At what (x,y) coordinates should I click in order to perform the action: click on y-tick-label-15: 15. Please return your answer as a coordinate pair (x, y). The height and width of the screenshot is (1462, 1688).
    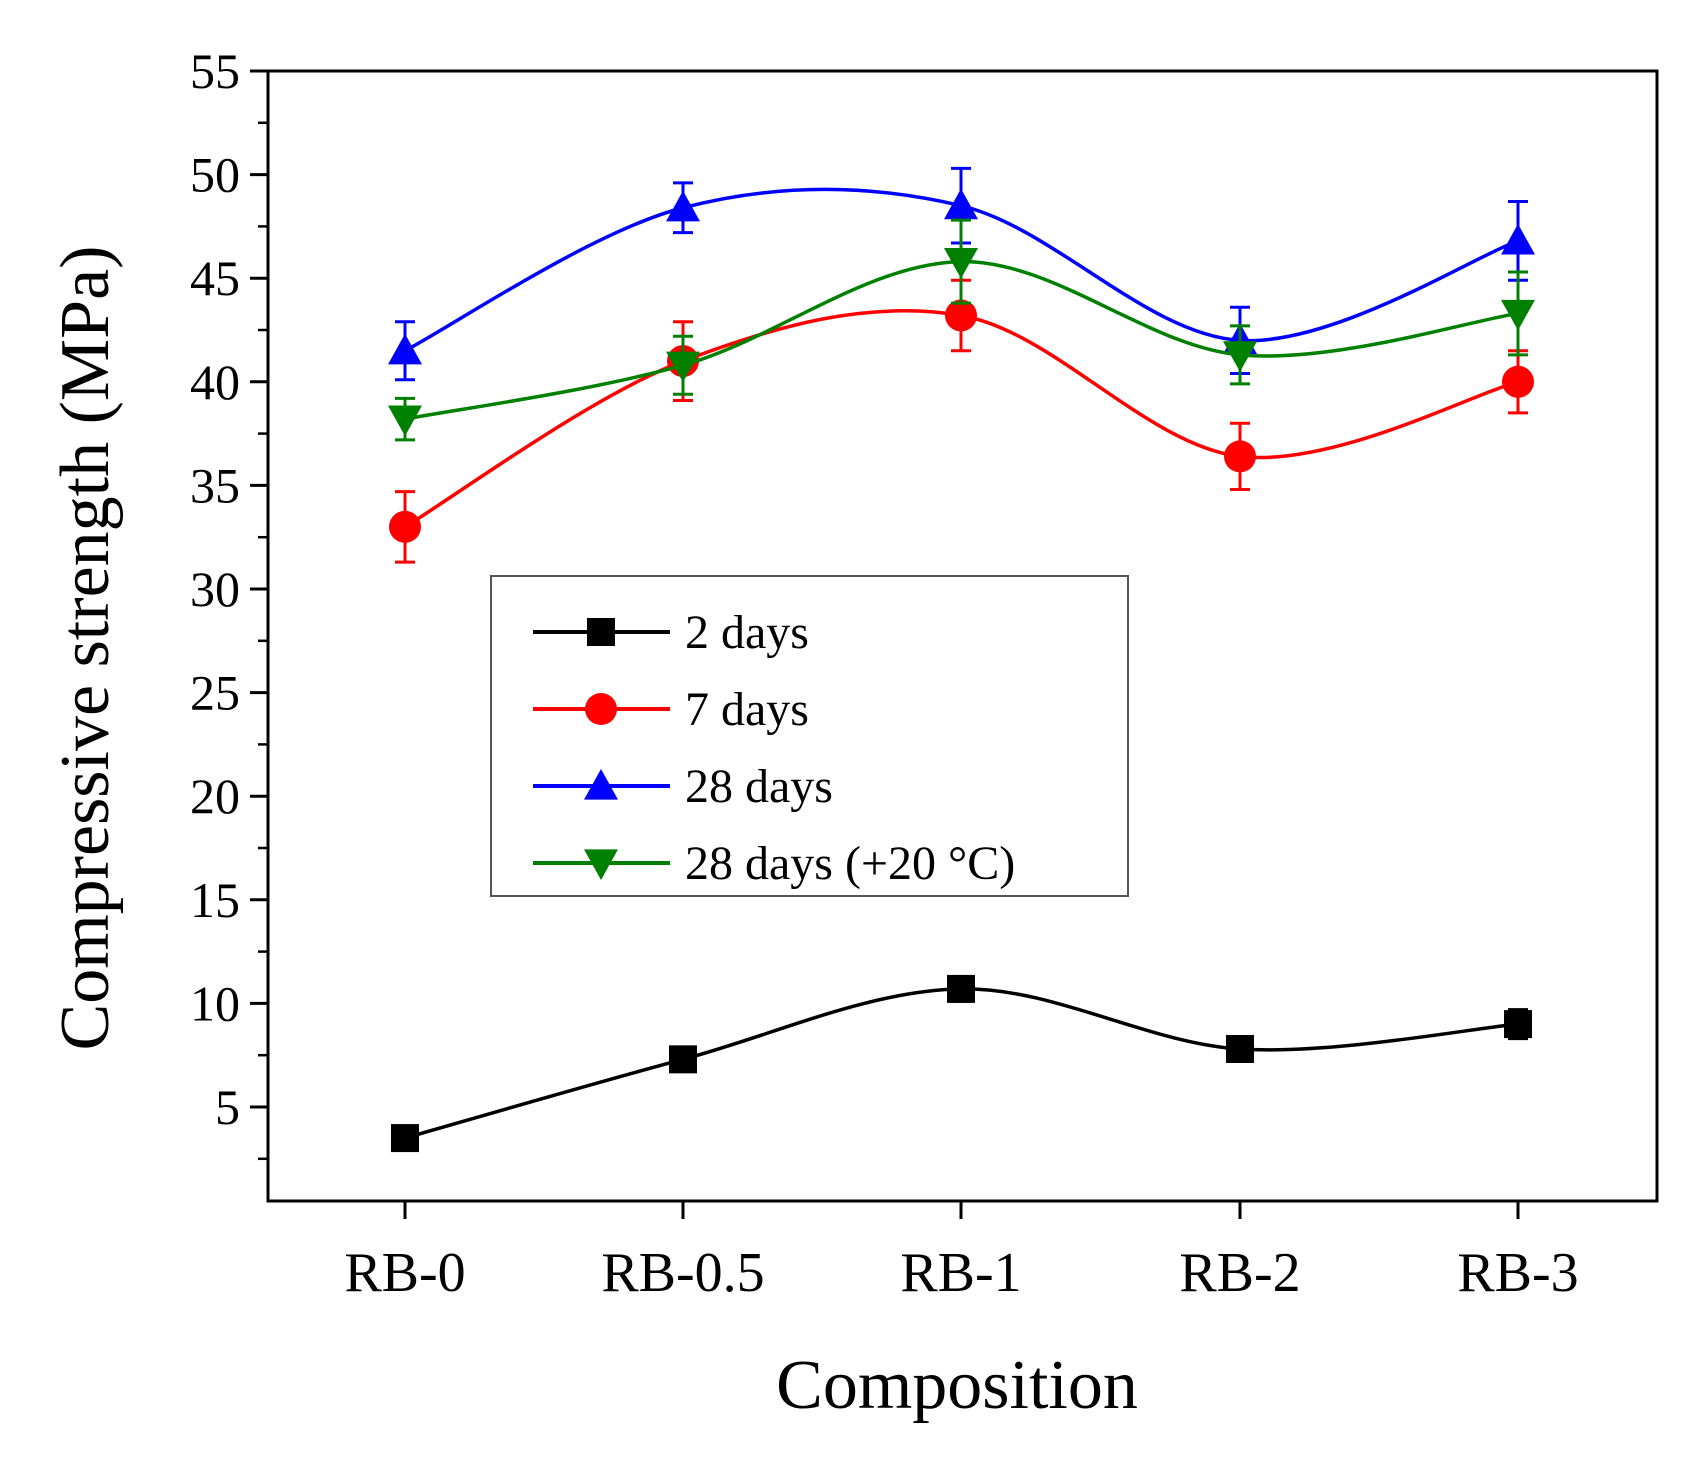
    Looking at the image, I should click on (215, 900).